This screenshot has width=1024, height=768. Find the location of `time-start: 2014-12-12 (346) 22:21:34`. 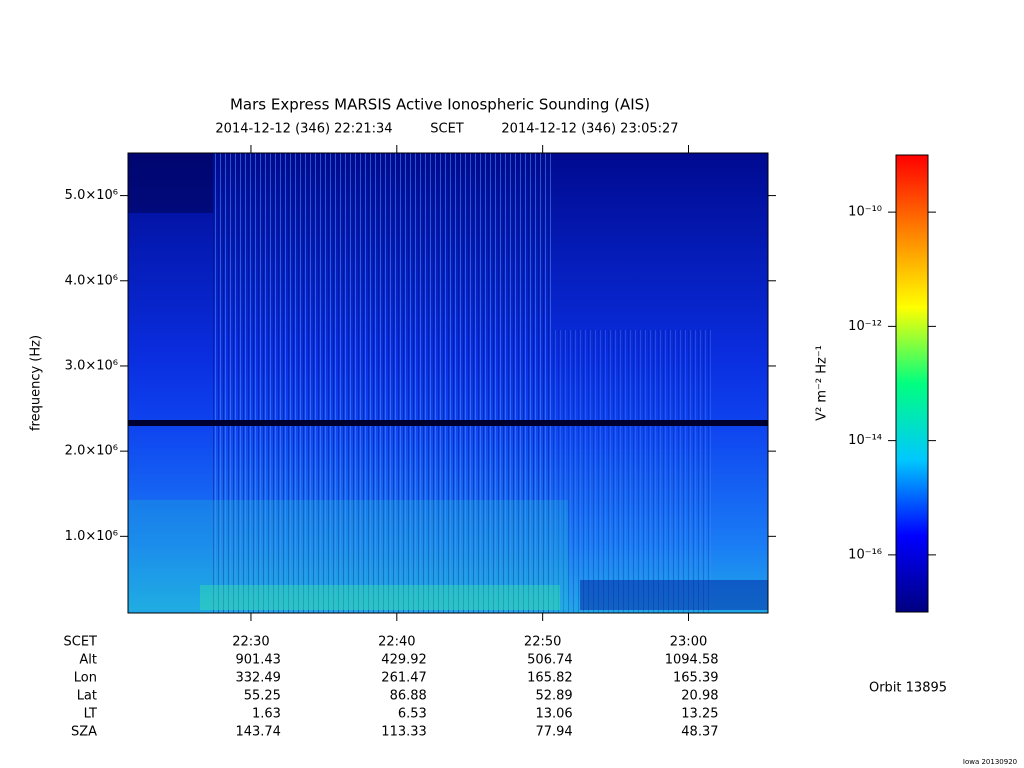

time-start: 2014-12-12 (346) 22:21:34 is located at coordinates (303, 129).